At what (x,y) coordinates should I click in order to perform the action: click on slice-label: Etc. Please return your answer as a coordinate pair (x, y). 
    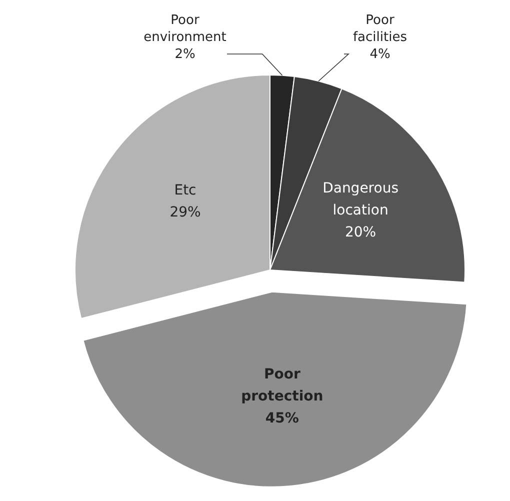
    Looking at the image, I should click on (185, 190).